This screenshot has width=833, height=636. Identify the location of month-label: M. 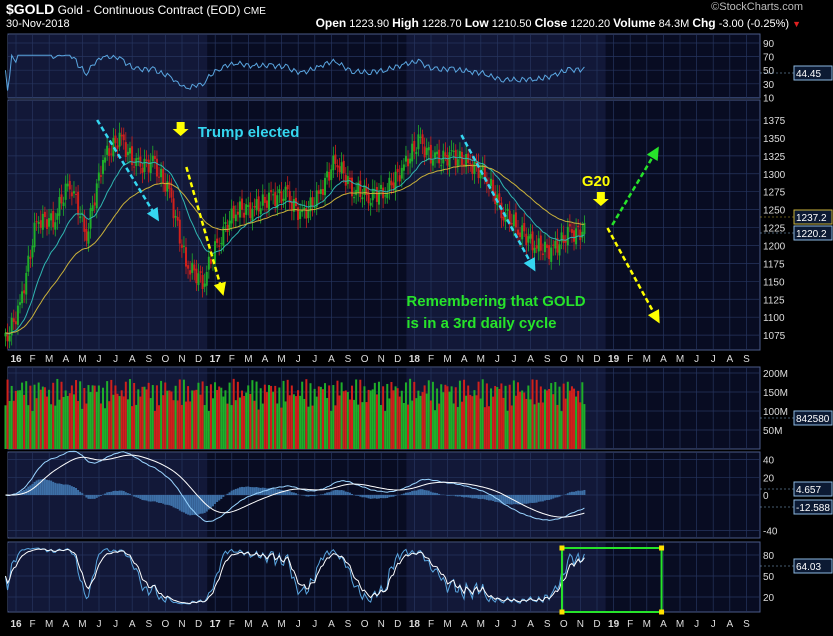
(680, 359).